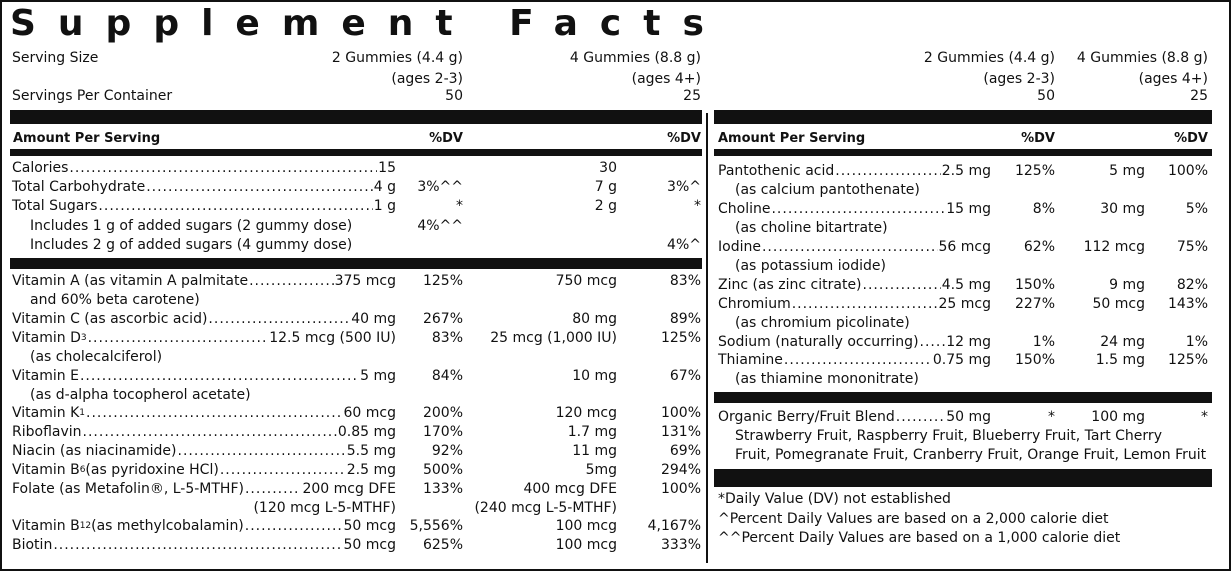 The width and height of the screenshot is (1231, 571). Describe the element at coordinates (811, 228) in the screenshot. I see `nutrient-source: (as choline bitartrate)` at that location.